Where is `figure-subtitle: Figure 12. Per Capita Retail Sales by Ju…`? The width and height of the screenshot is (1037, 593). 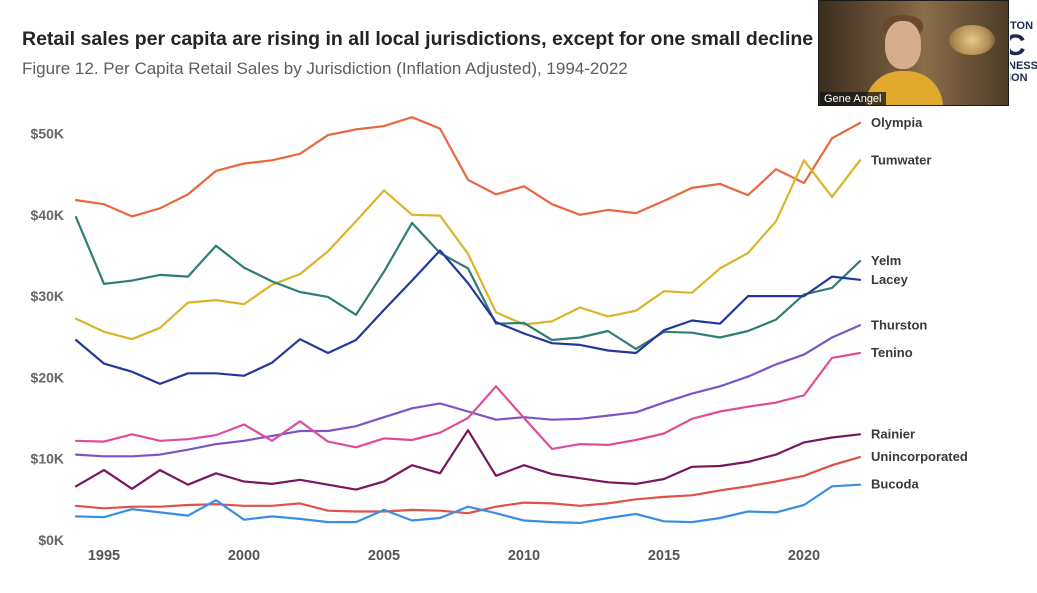
figure-subtitle: Figure 12. Per Capita Retail Sales by Ju… is located at coordinates (325, 68).